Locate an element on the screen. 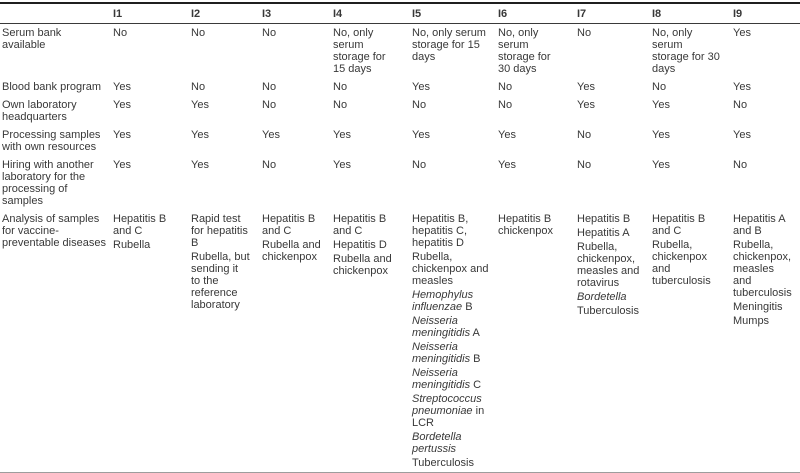 The width and height of the screenshot is (800, 473). corner-cell is located at coordinates (56, 13).